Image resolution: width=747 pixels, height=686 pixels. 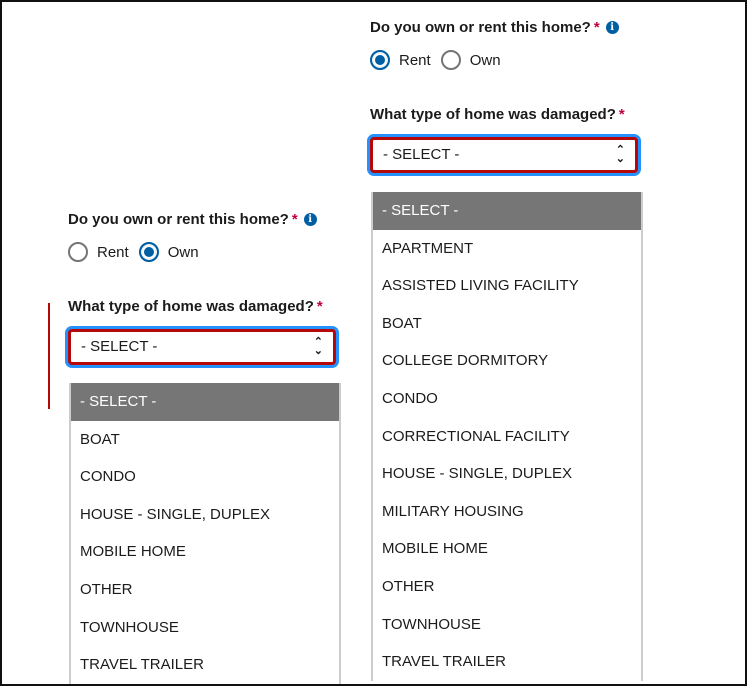 What do you see at coordinates (49, 356) in the screenshot?
I see `error-indicator-bar` at bounding box center [49, 356].